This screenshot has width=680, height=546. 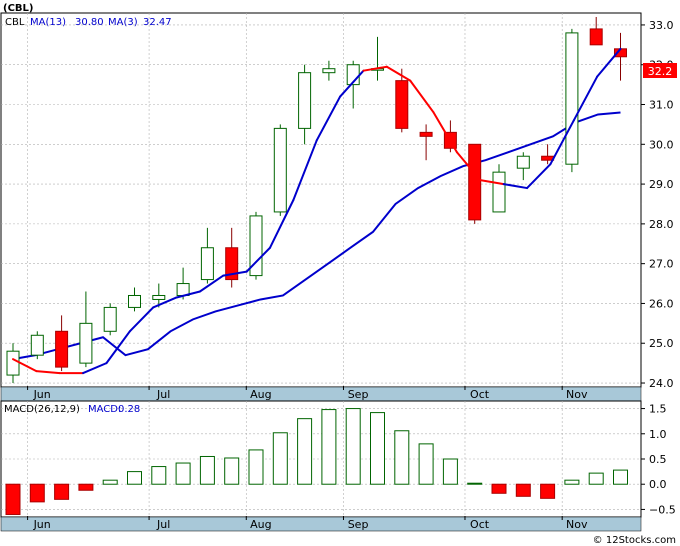 What do you see at coordinates (480, 394) in the screenshot?
I see `price-month-label: Oct` at bounding box center [480, 394].